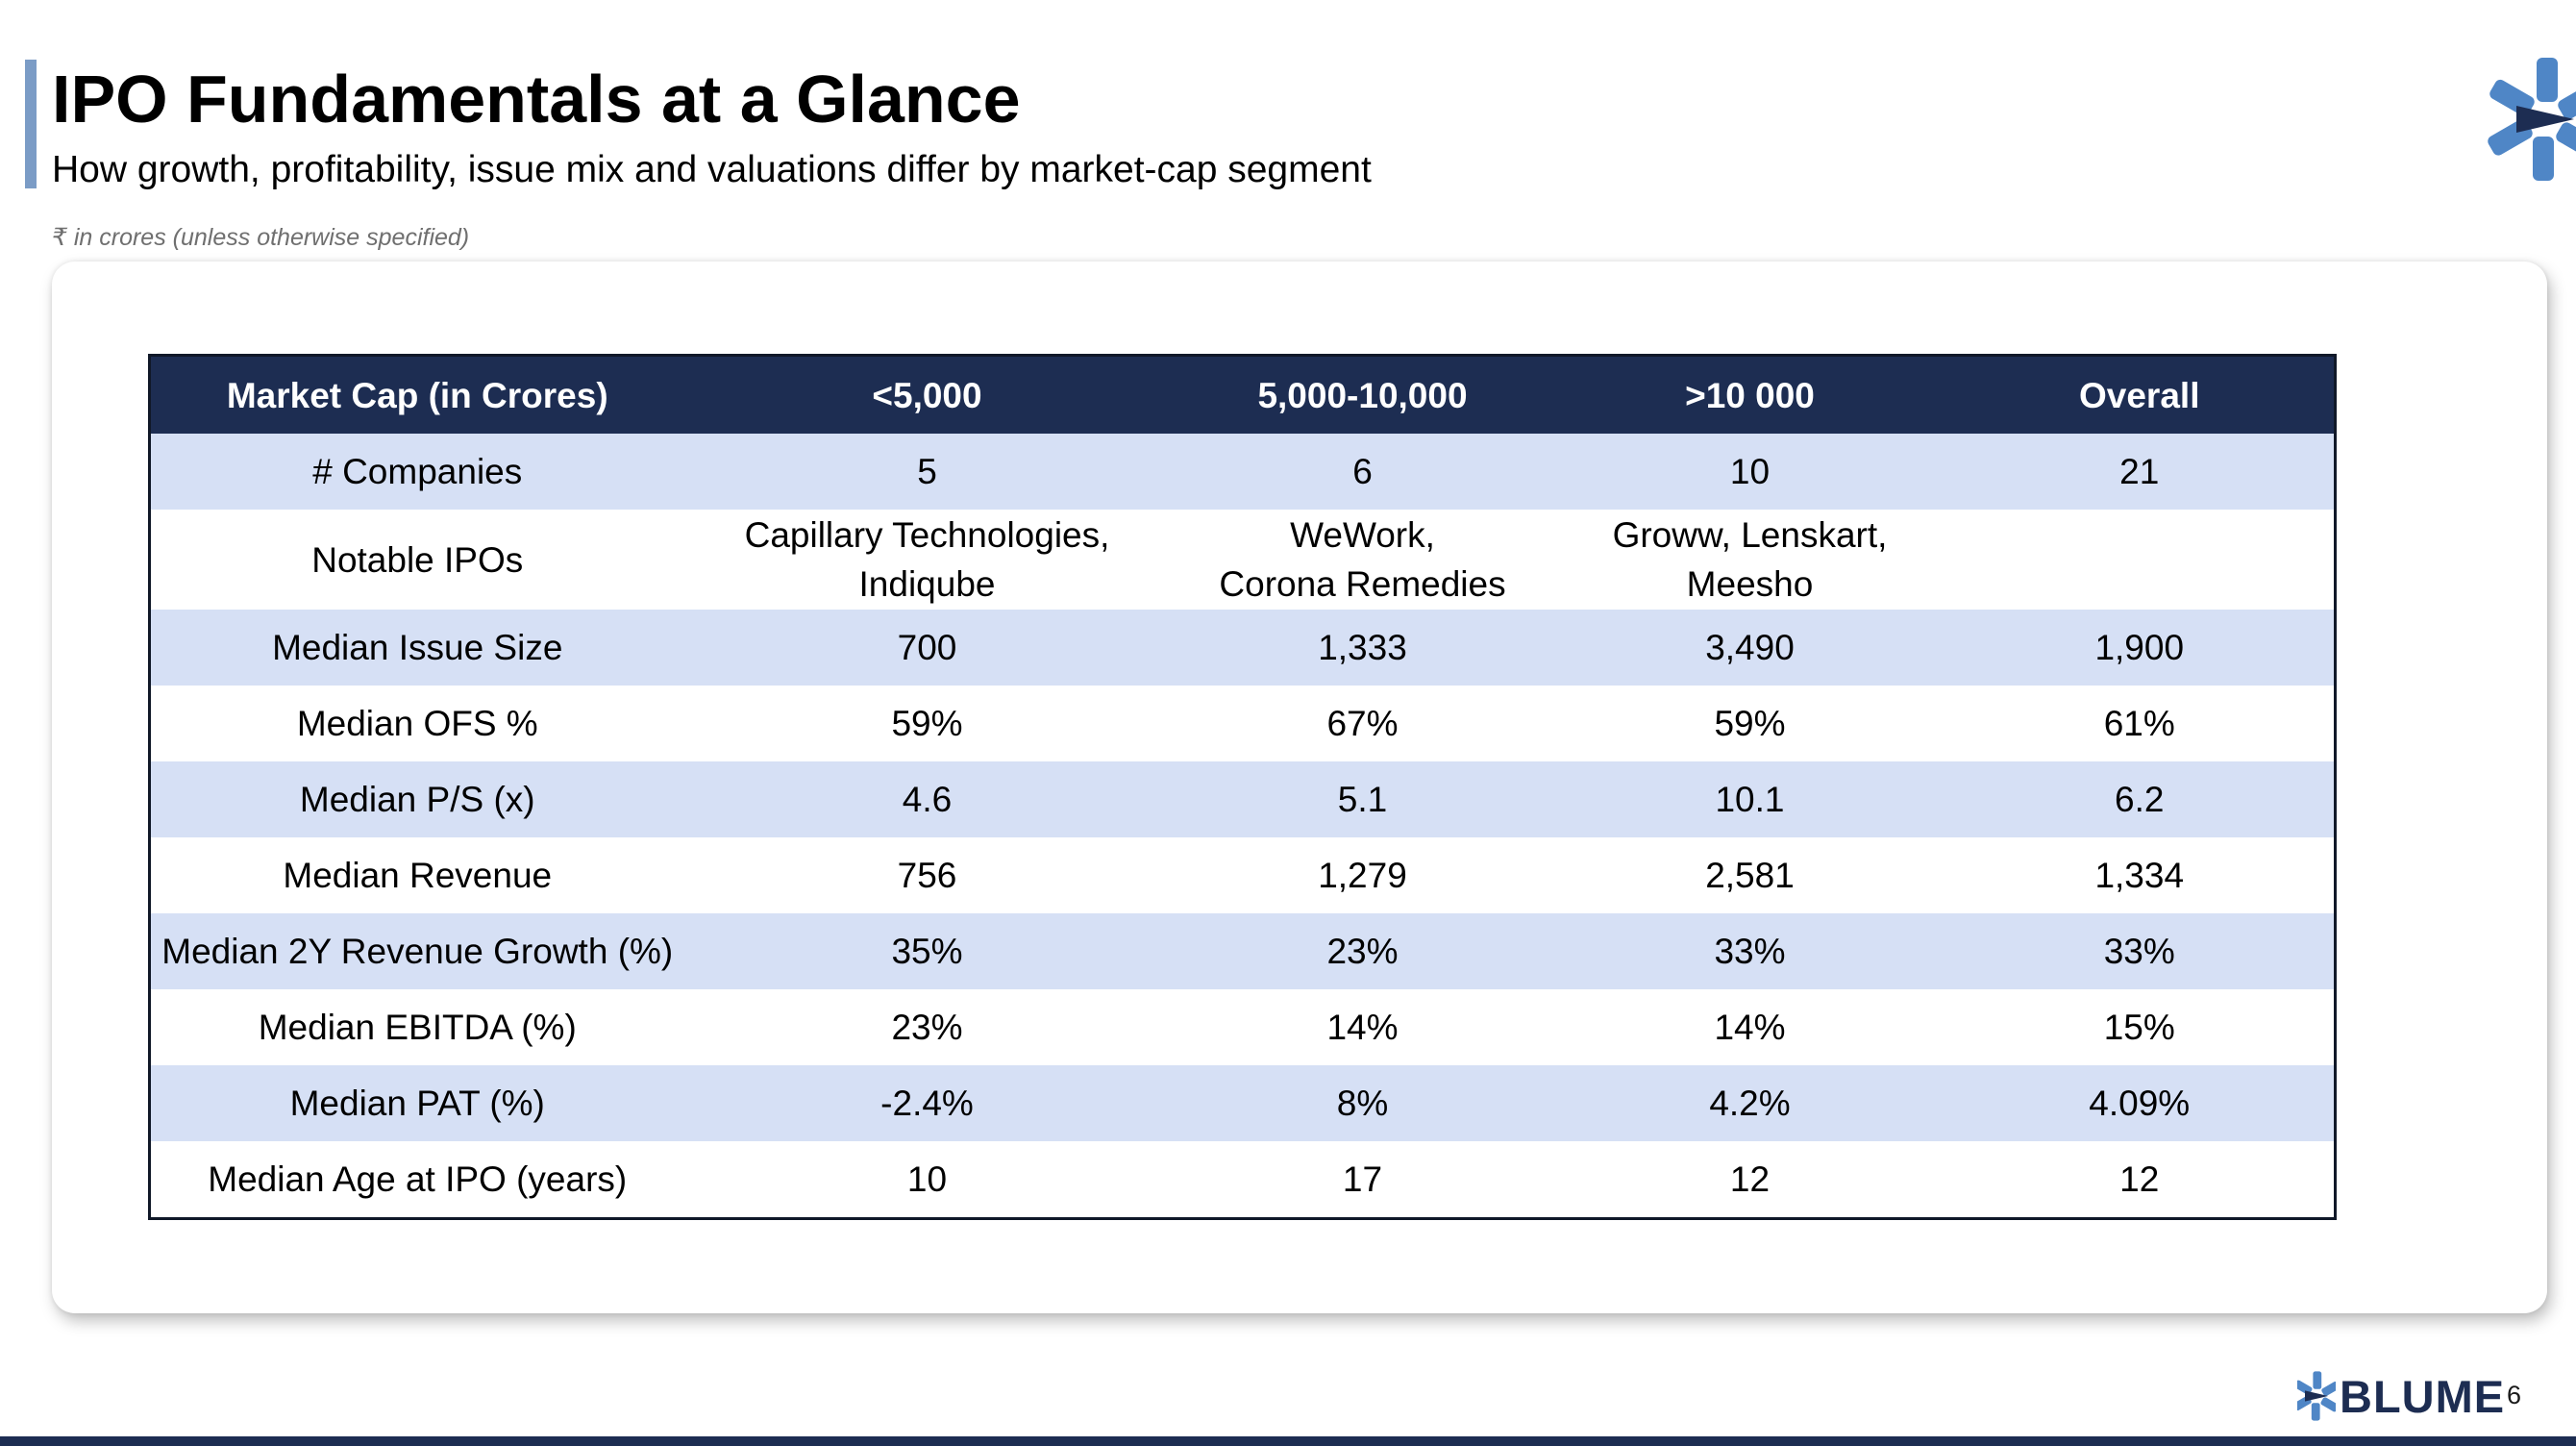 This screenshot has width=2576, height=1446. What do you see at coordinates (2140, 648) in the screenshot?
I see `table-cell: 1,900` at bounding box center [2140, 648].